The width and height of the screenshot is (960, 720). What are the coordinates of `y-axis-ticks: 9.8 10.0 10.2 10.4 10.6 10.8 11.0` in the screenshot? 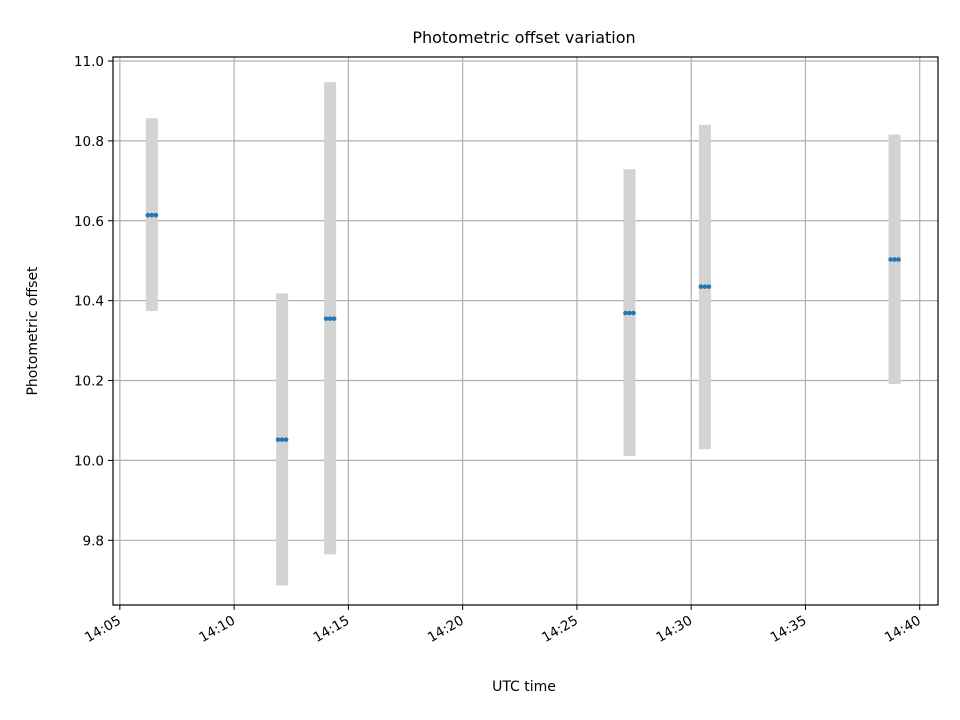 It's located at (93, 301).